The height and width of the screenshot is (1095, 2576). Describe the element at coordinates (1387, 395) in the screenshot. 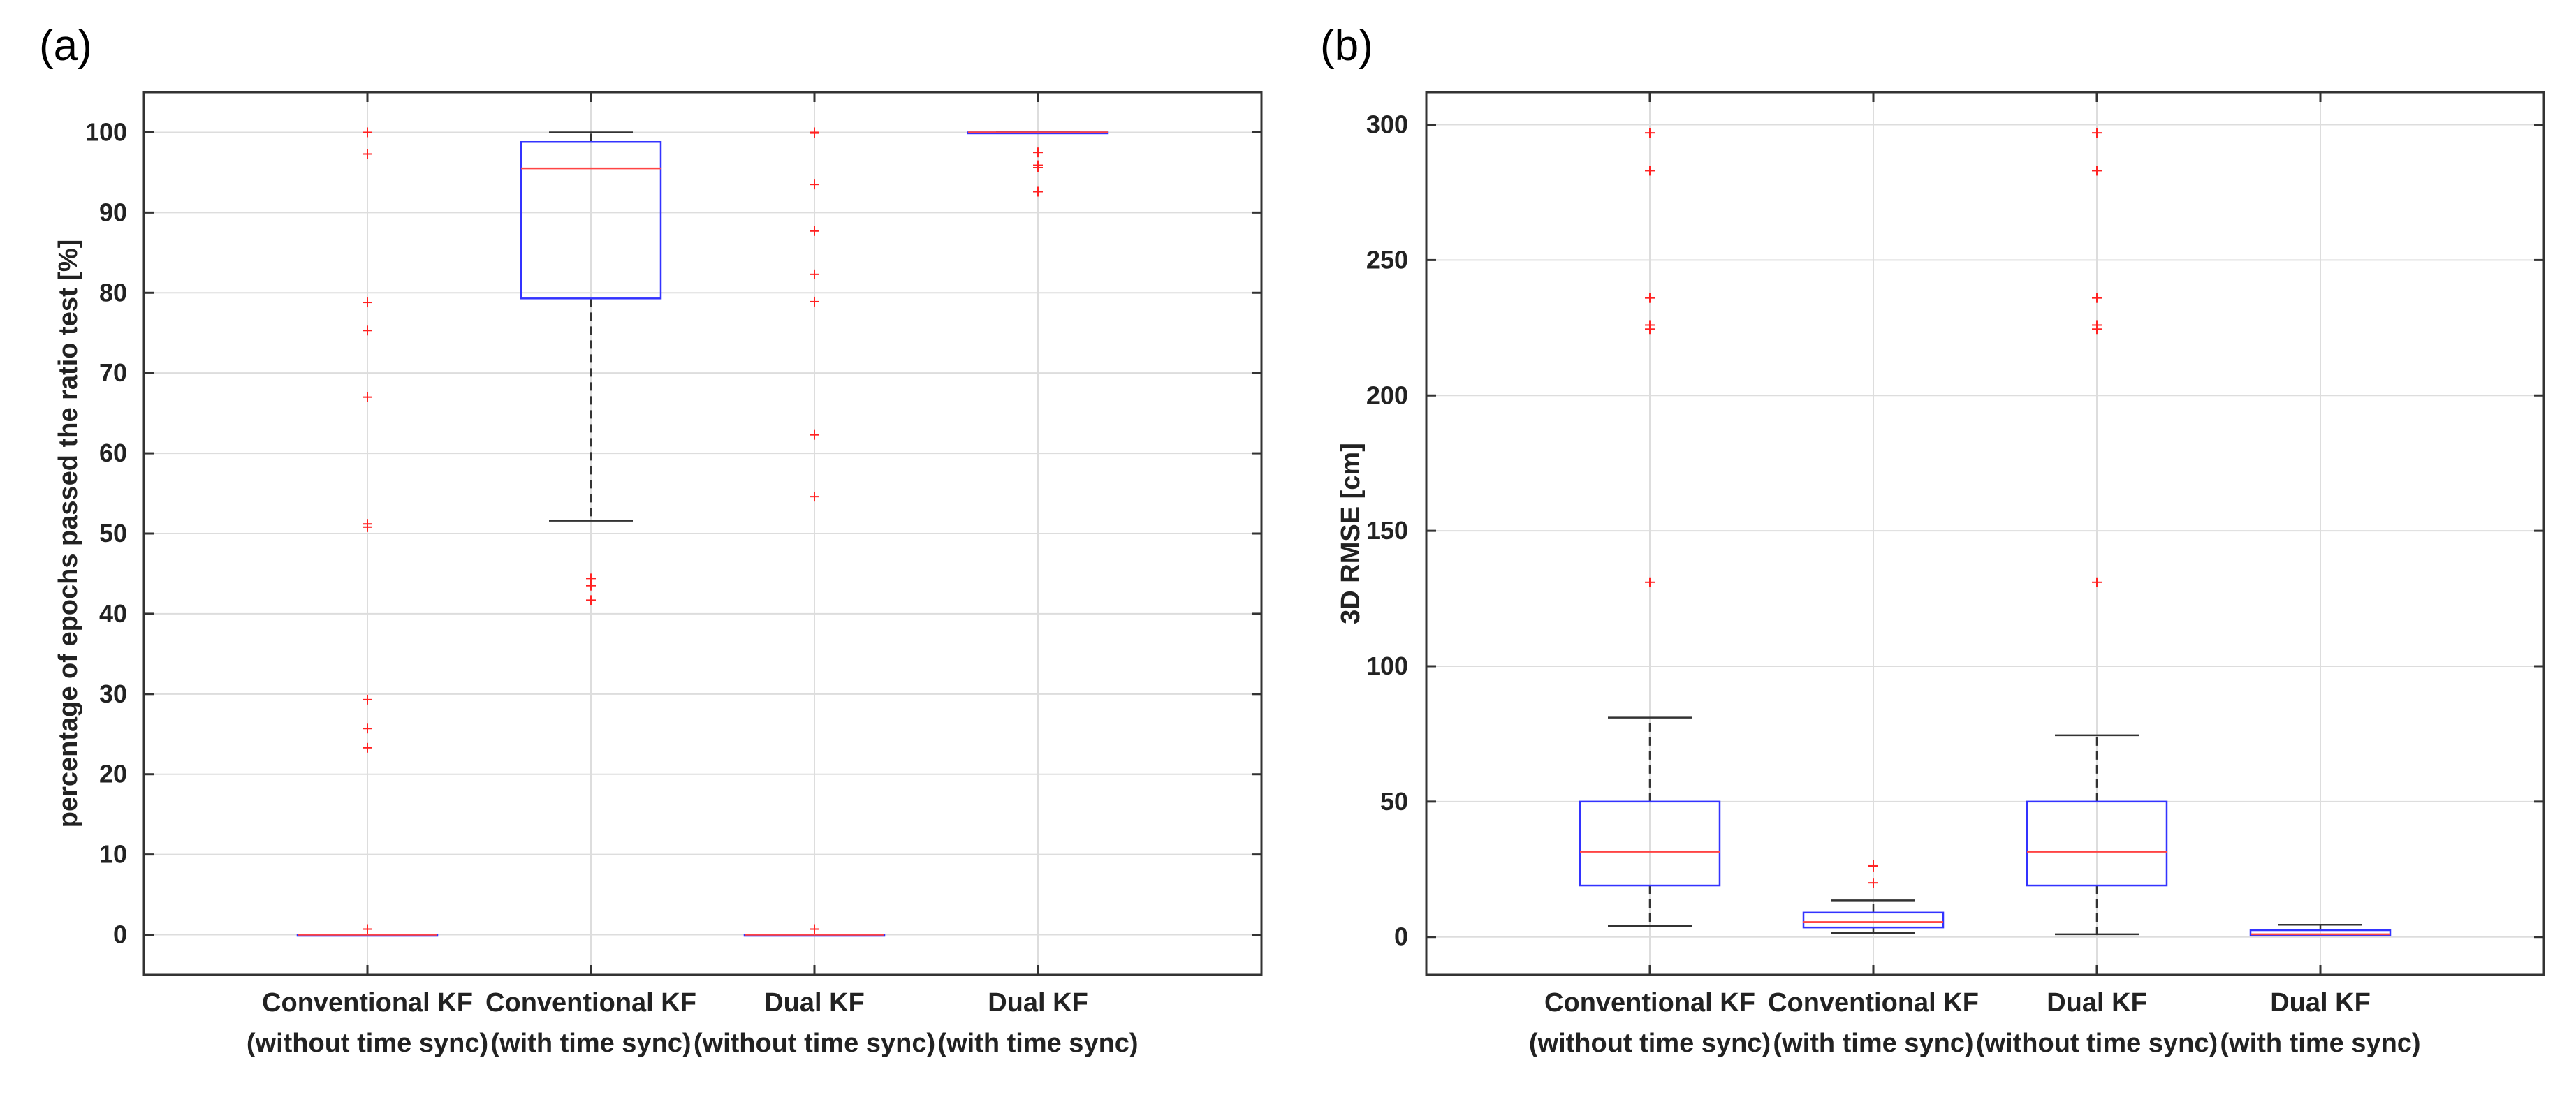

I see `y-tick-label: 200` at that location.